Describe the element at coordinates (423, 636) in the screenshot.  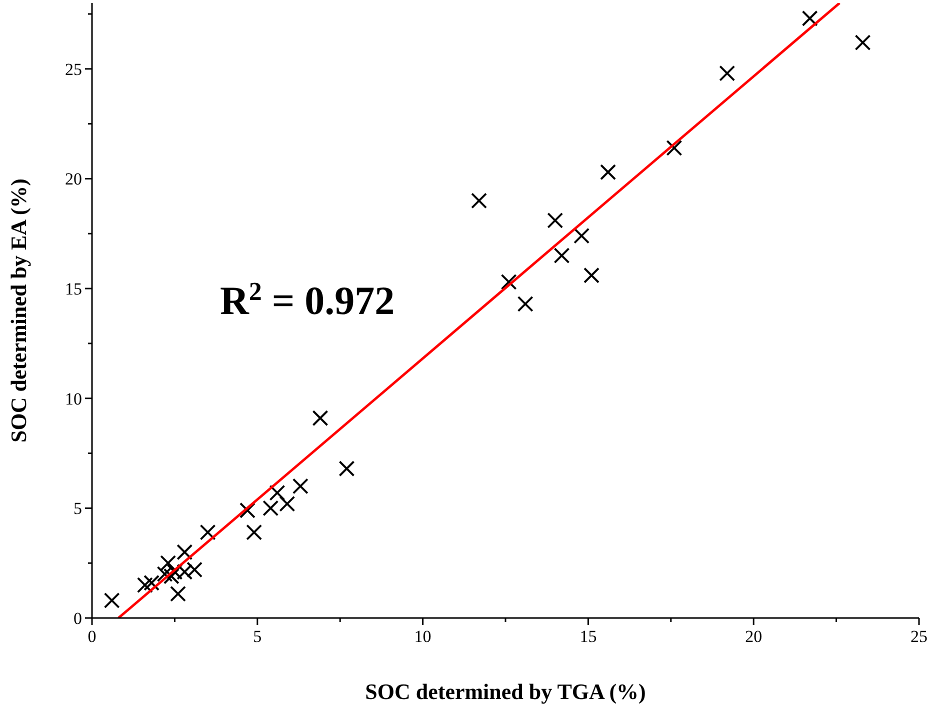
I see `x-tick-label: 10` at that location.